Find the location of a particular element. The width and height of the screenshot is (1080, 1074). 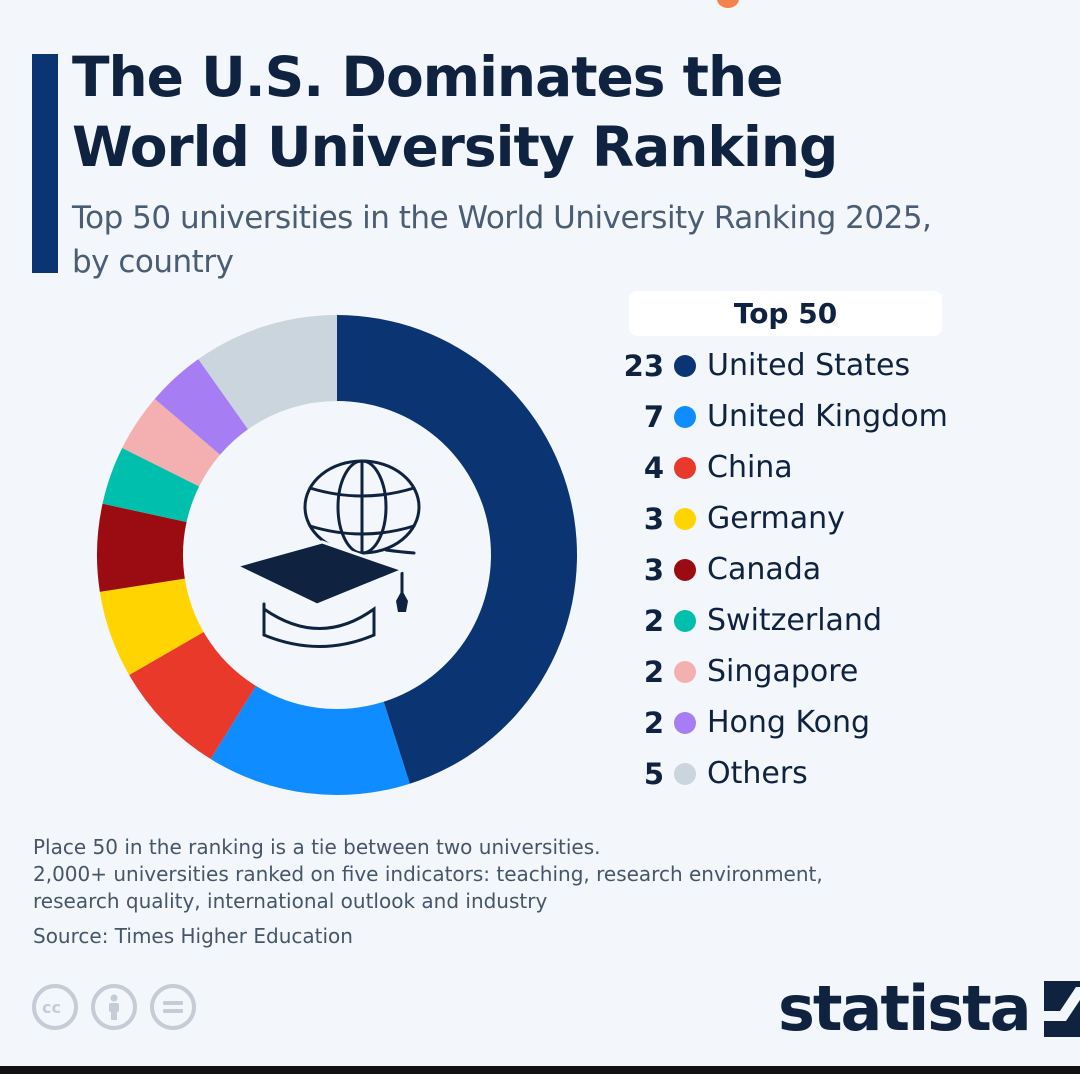

cc-icon: cc is located at coordinates (55, 1007).